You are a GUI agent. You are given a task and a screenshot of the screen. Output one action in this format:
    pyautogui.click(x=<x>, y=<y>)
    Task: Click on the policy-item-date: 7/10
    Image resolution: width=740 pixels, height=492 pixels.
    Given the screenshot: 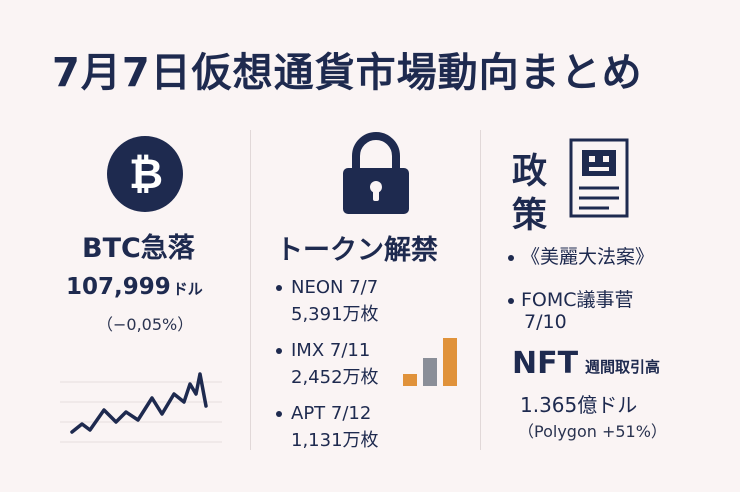 What is the action you would take?
    pyautogui.click(x=545, y=322)
    